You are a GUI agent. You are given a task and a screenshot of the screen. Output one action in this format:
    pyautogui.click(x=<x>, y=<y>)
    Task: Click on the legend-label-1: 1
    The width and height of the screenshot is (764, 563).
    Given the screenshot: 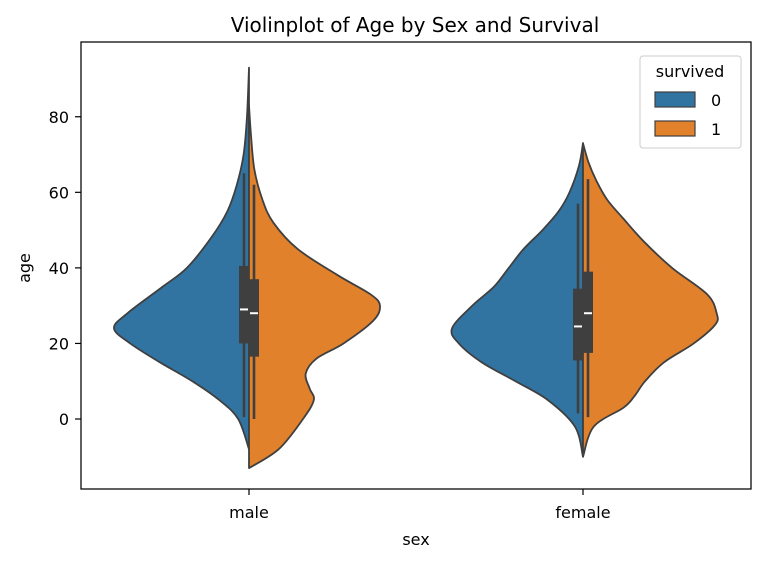 What is the action you would take?
    pyautogui.click(x=716, y=129)
    